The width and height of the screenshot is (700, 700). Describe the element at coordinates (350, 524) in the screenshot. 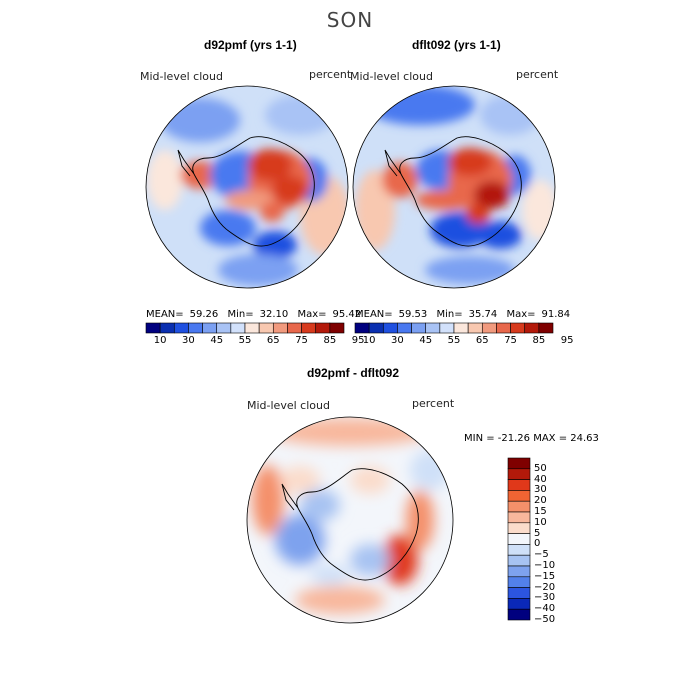

I see `panel3-antarctica-coastline` at that location.